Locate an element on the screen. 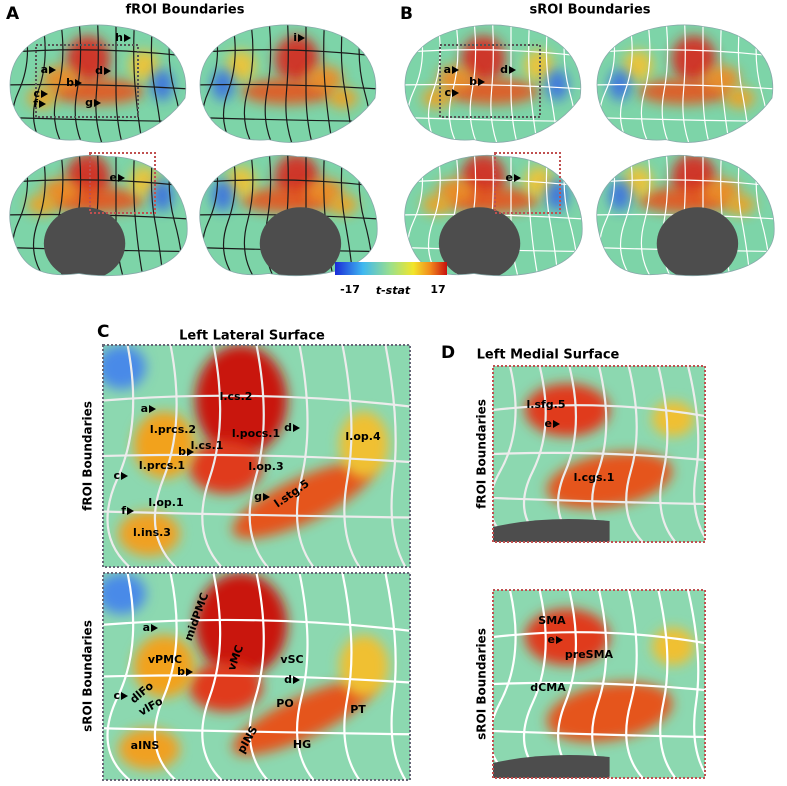  marker-label: h is located at coordinates (119, 37).